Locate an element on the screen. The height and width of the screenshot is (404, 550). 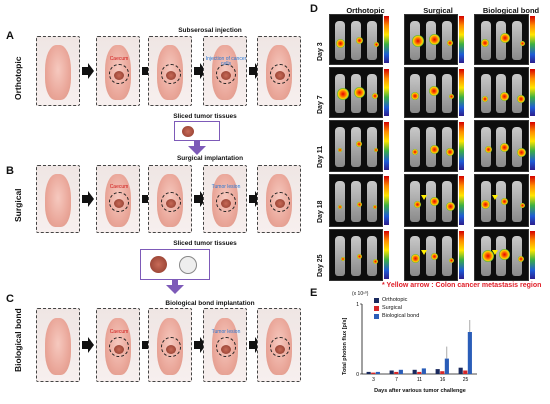
ivis-image-r2-c1 is located at coordinates (356, 92).